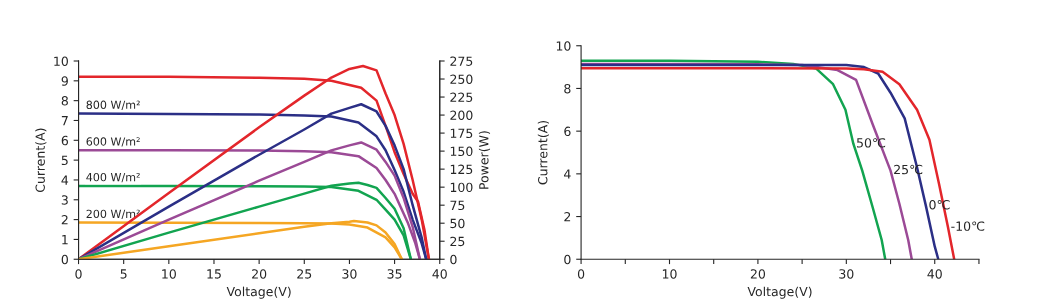 The height and width of the screenshot is (305, 1047). What do you see at coordinates (461, 97) in the screenshot?
I see `y2-tick-label: 225` at bounding box center [461, 97].